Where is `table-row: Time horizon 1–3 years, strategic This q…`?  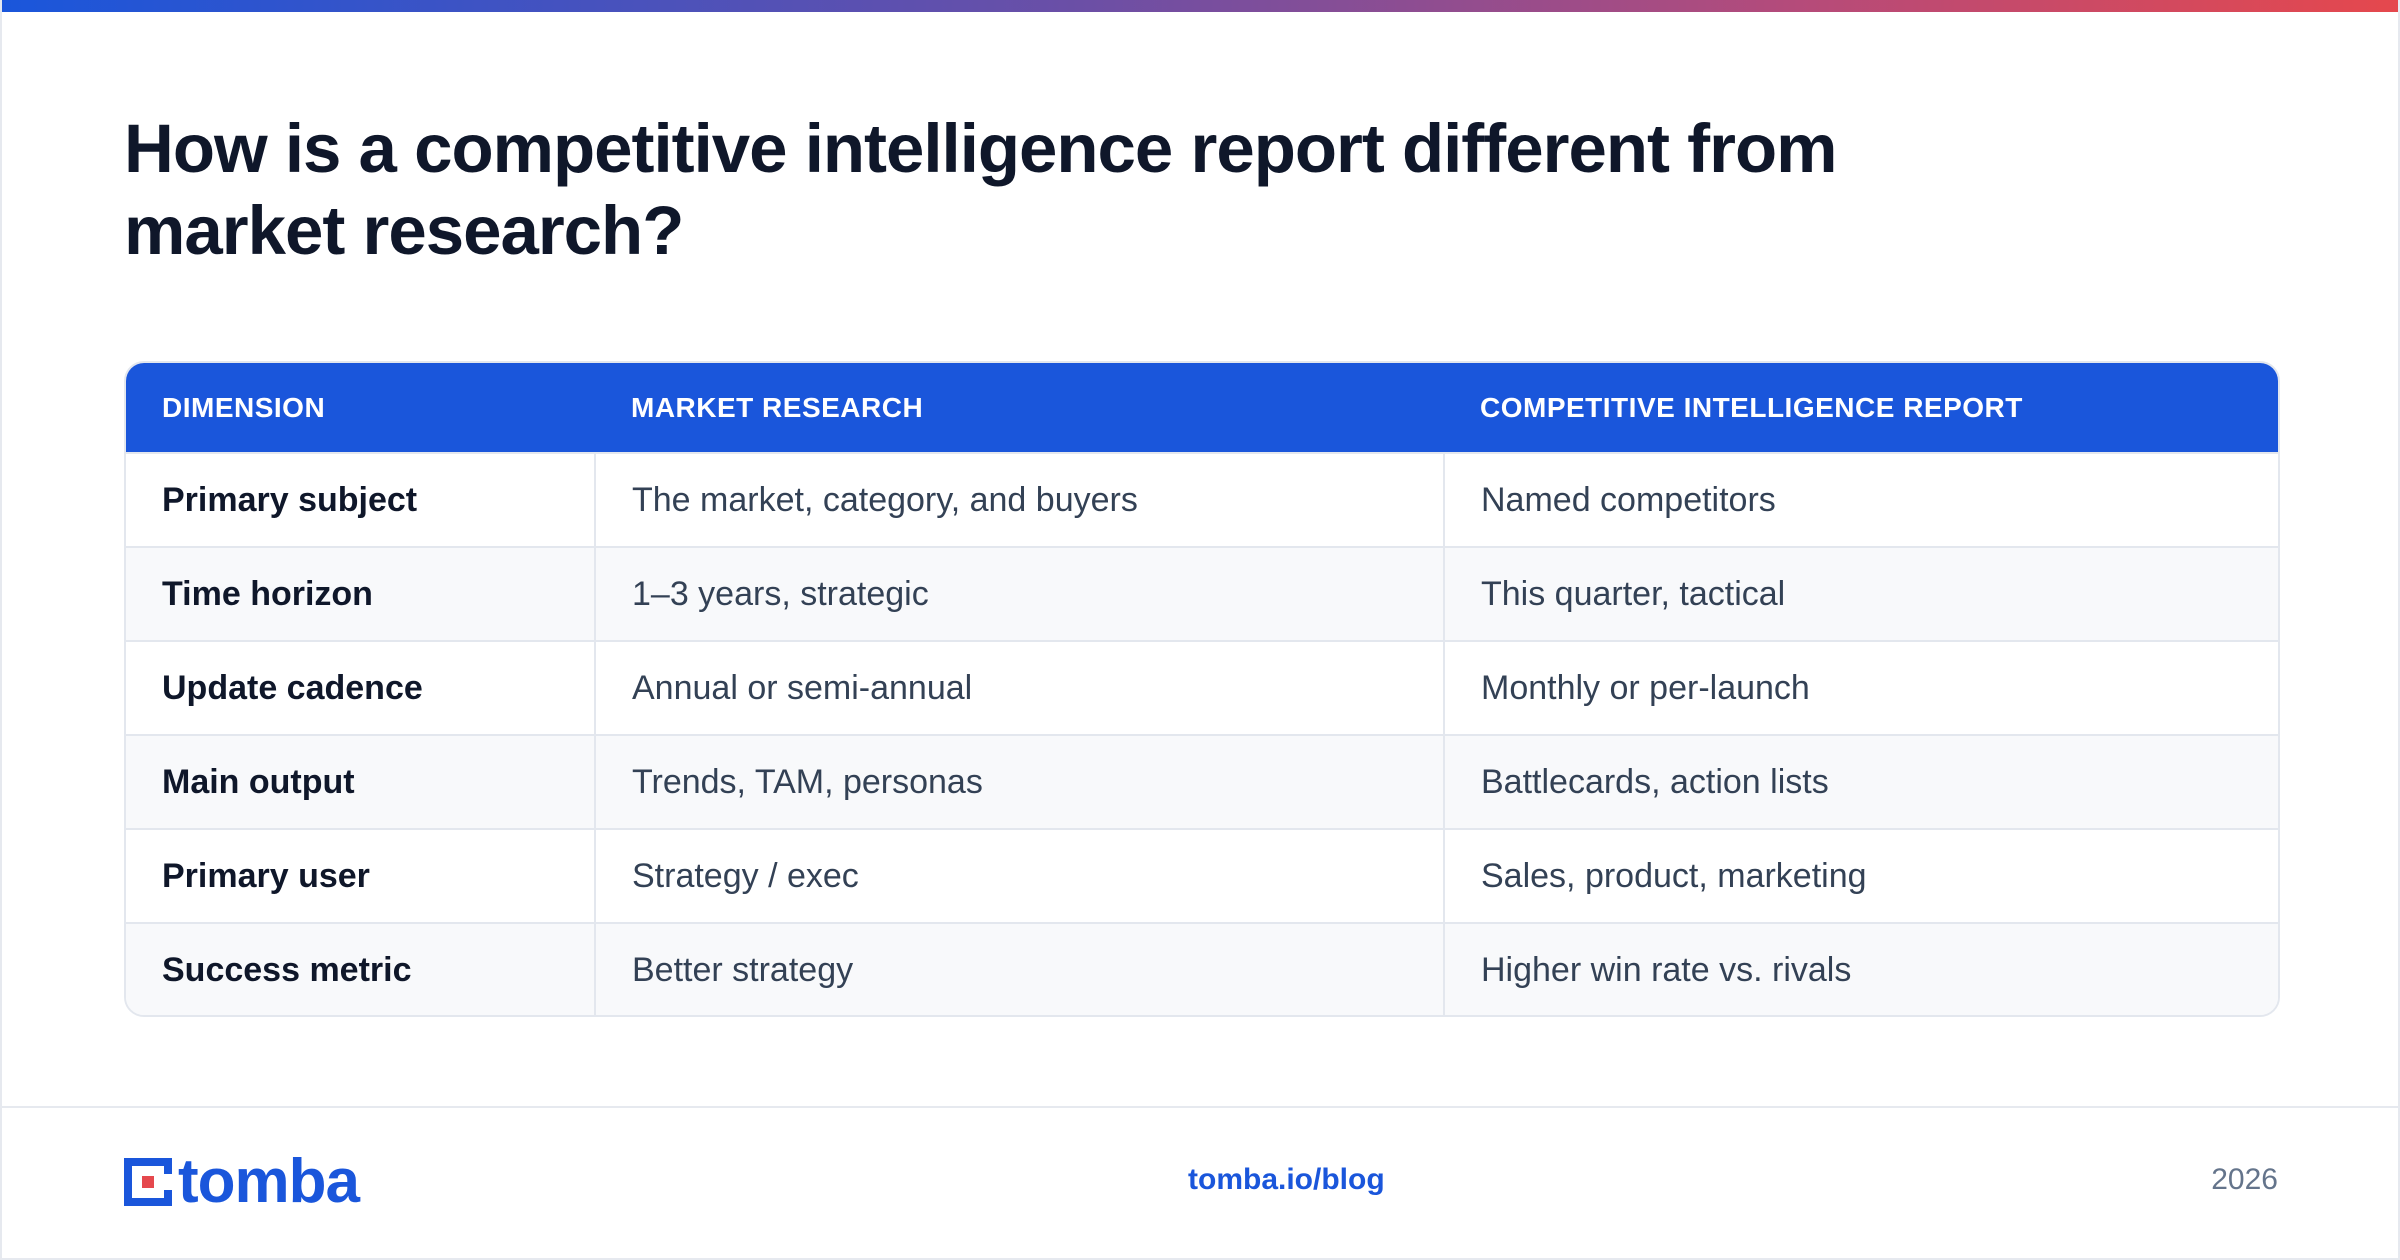
table-row: Time horizon 1–3 years, strategic This q… is located at coordinates (1202, 593).